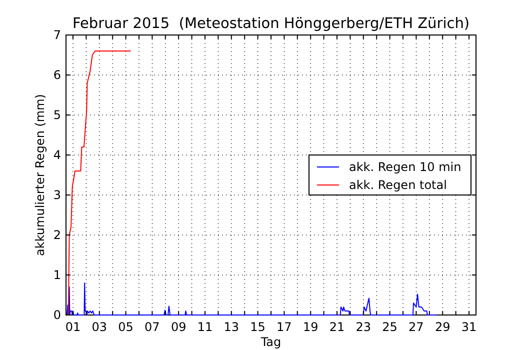 The height and width of the screenshot is (350, 530). Describe the element at coordinates (57, 155) in the screenshot. I see `y-tick-label: 4` at that location.